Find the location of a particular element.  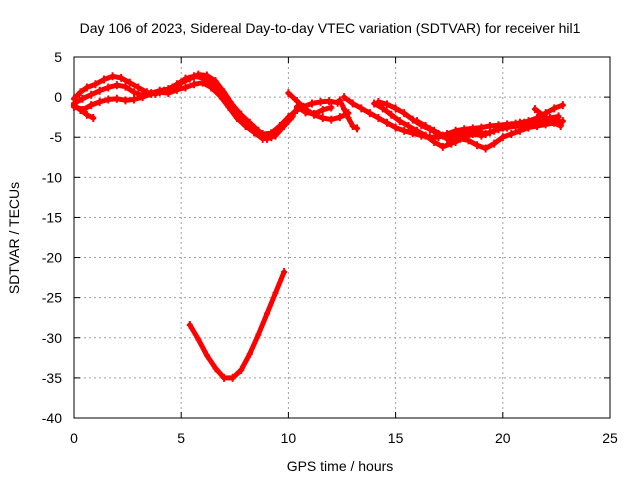

series-sat-n is located at coordinates (237, 324).